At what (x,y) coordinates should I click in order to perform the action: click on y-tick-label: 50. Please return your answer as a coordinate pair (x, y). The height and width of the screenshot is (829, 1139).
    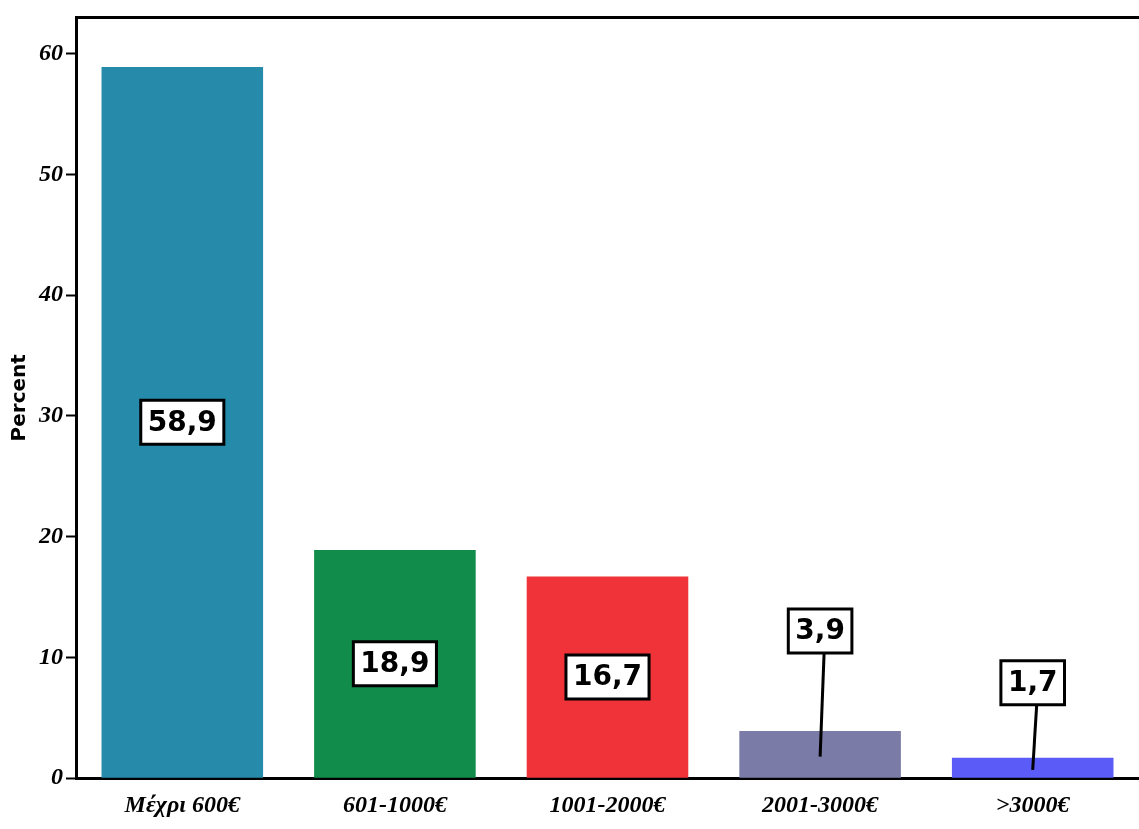
    Looking at the image, I should click on (51, 172).